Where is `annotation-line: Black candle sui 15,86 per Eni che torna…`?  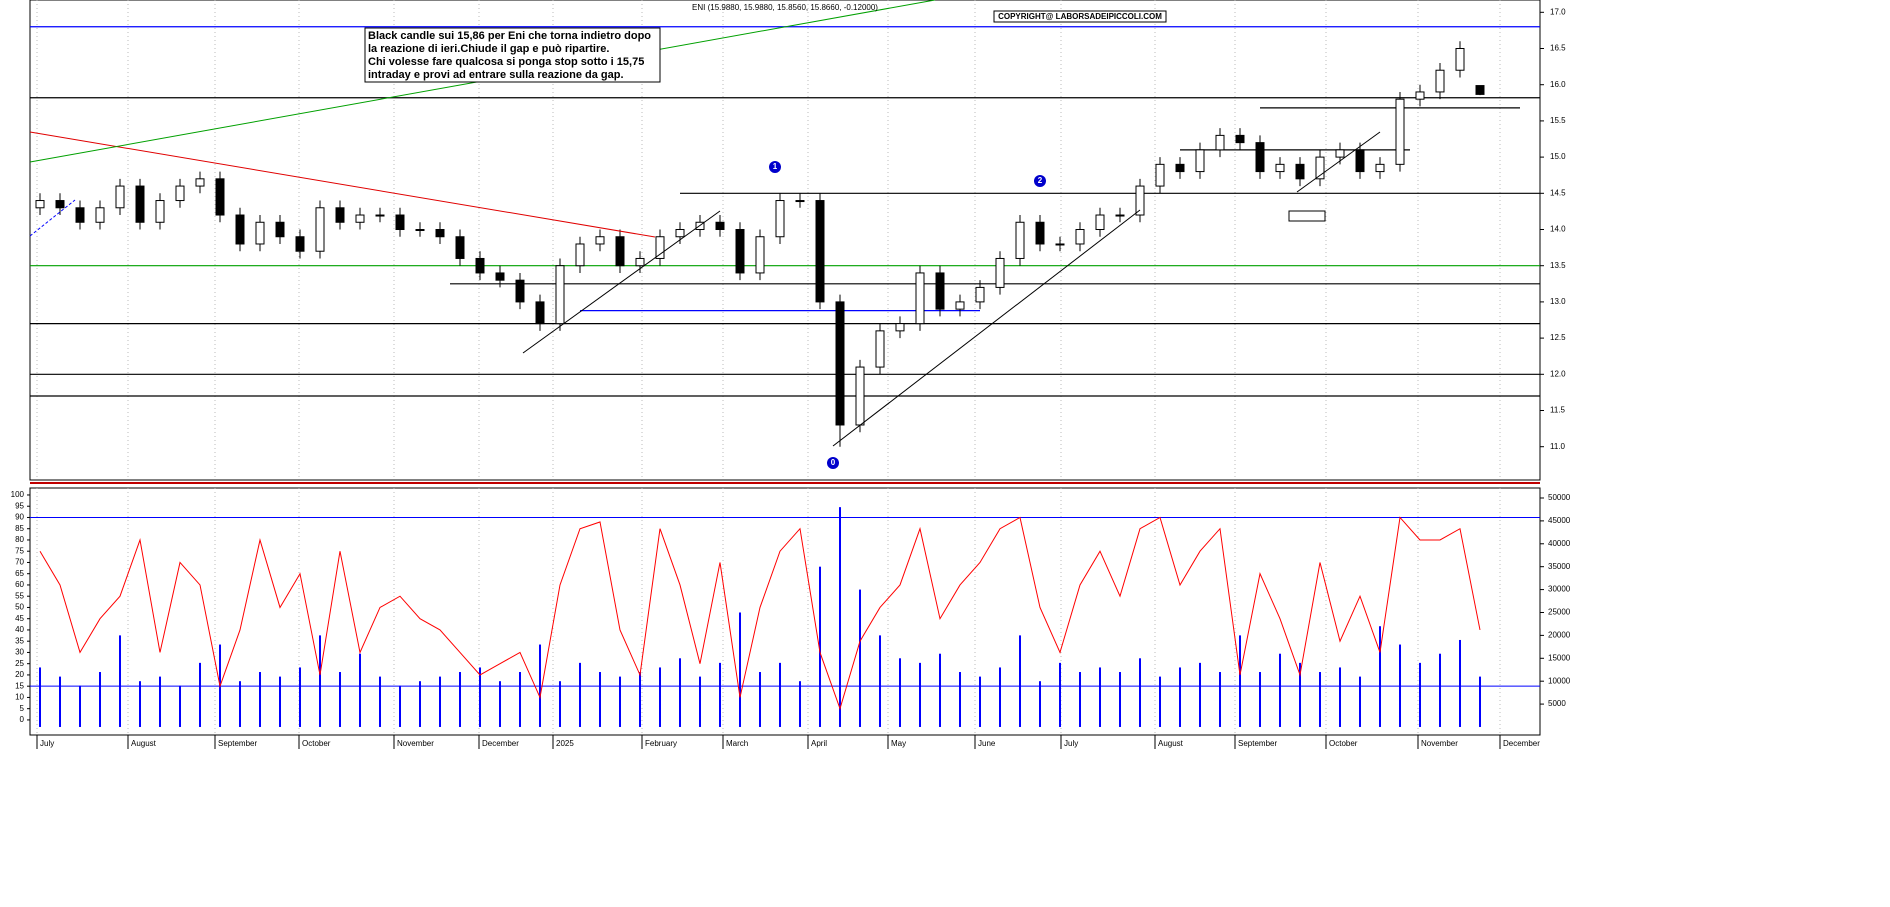 annotation-line: Black candle sui 15,86 per Eni che torna… is located at coordinates (509, 36).